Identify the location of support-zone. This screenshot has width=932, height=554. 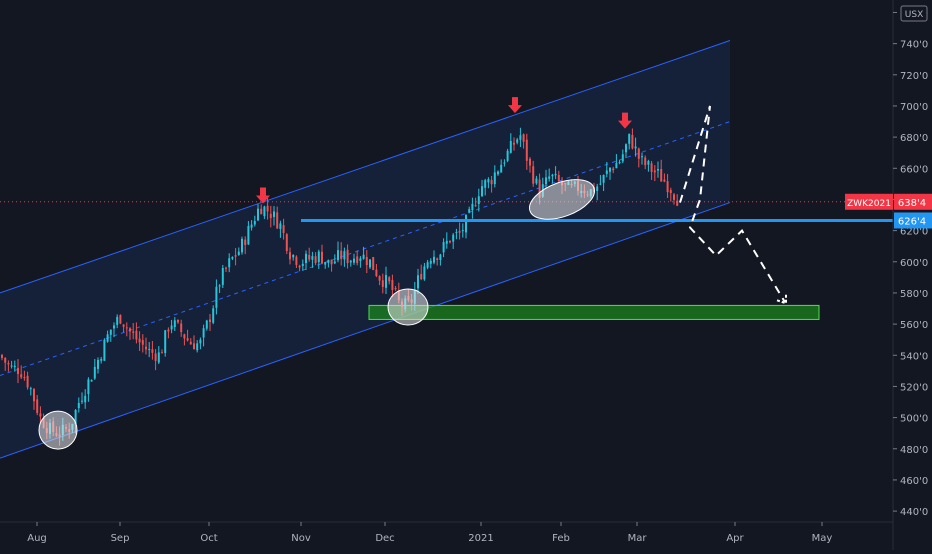
(594, 312).